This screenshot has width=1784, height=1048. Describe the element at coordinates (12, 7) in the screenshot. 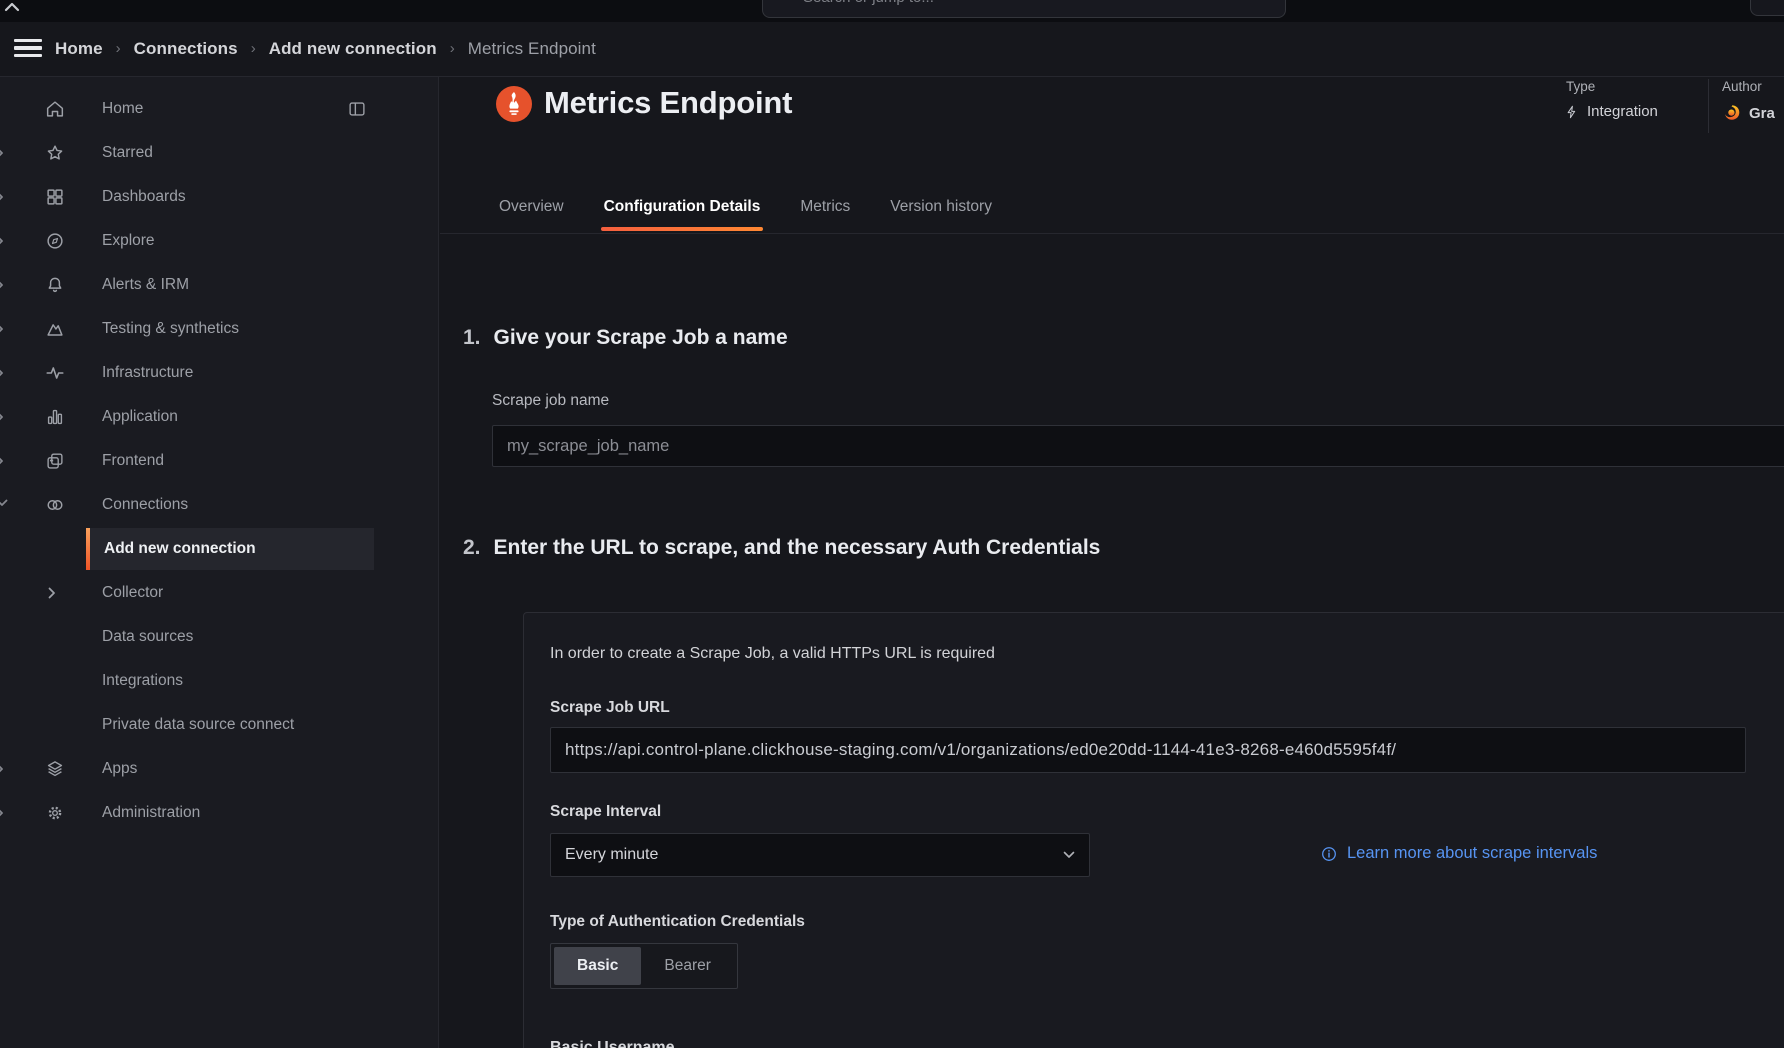

I see `chevron-up-icon` at that location.